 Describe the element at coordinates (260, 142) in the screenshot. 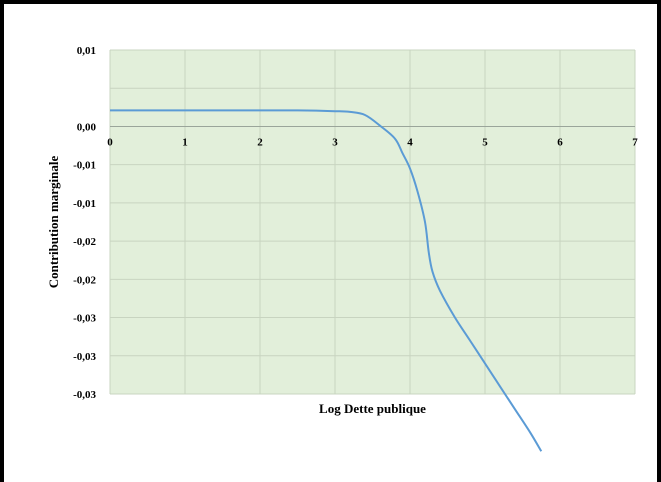

I see `x-tick-label: 2` at that location.